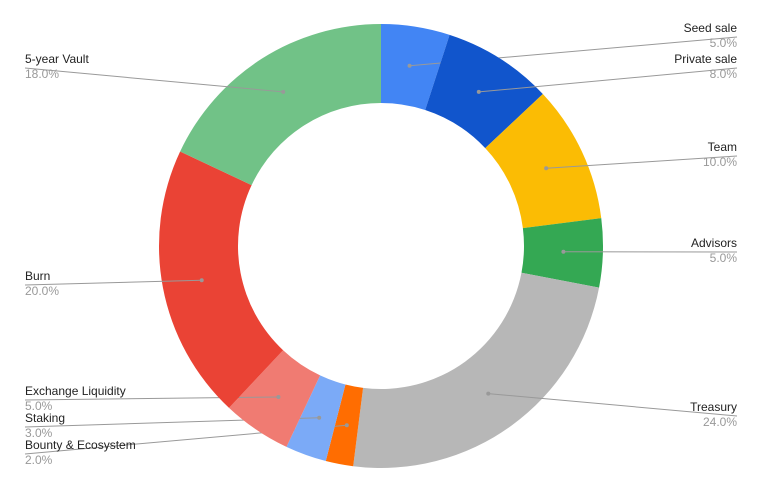 This screenshot has width=762, height=493. What do you see at coordinates (724, 74) in the screenshot?
I see `slice-value-label: 8.0%` at bounding box center [724, 74].